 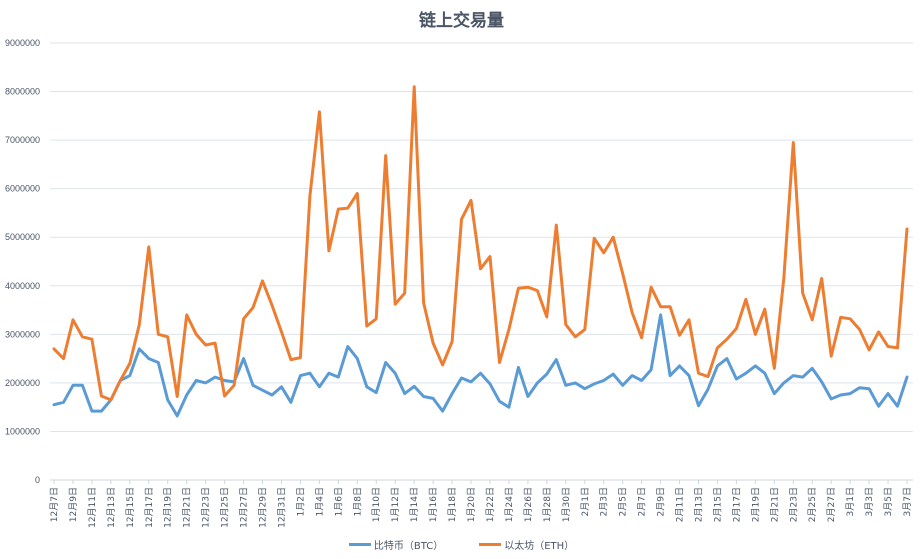 What do you see at coordinates (793, 504) in the screenshot?
I see `x-tick-label: 2月23日` at bounding box center [793, 504].